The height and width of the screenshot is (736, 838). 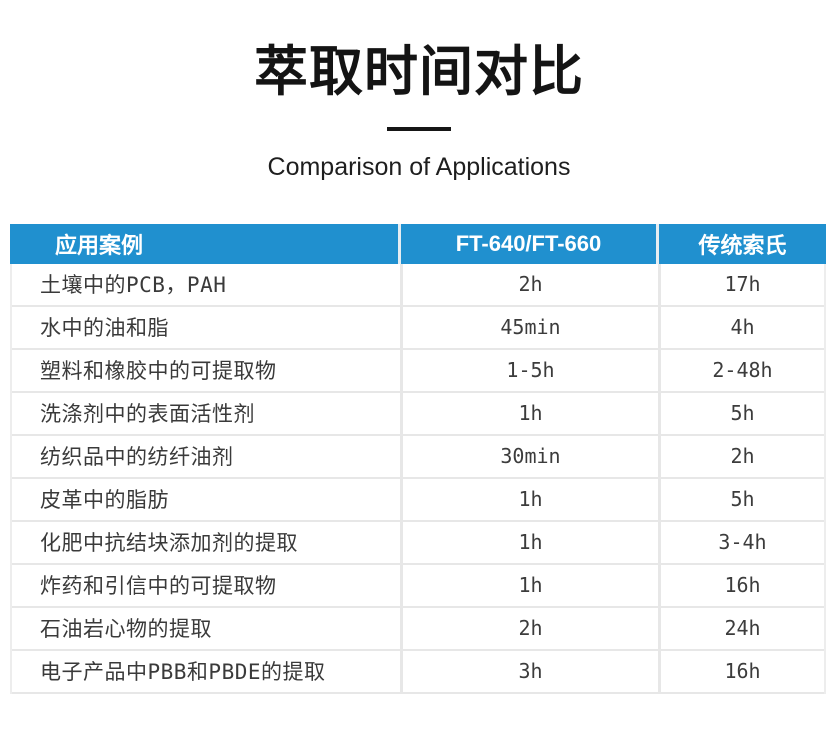 What do you see at coordinates (419, 72) in the screenshot?
I see `page-title: 萃取时间对比` at bounding box center [419, 72].